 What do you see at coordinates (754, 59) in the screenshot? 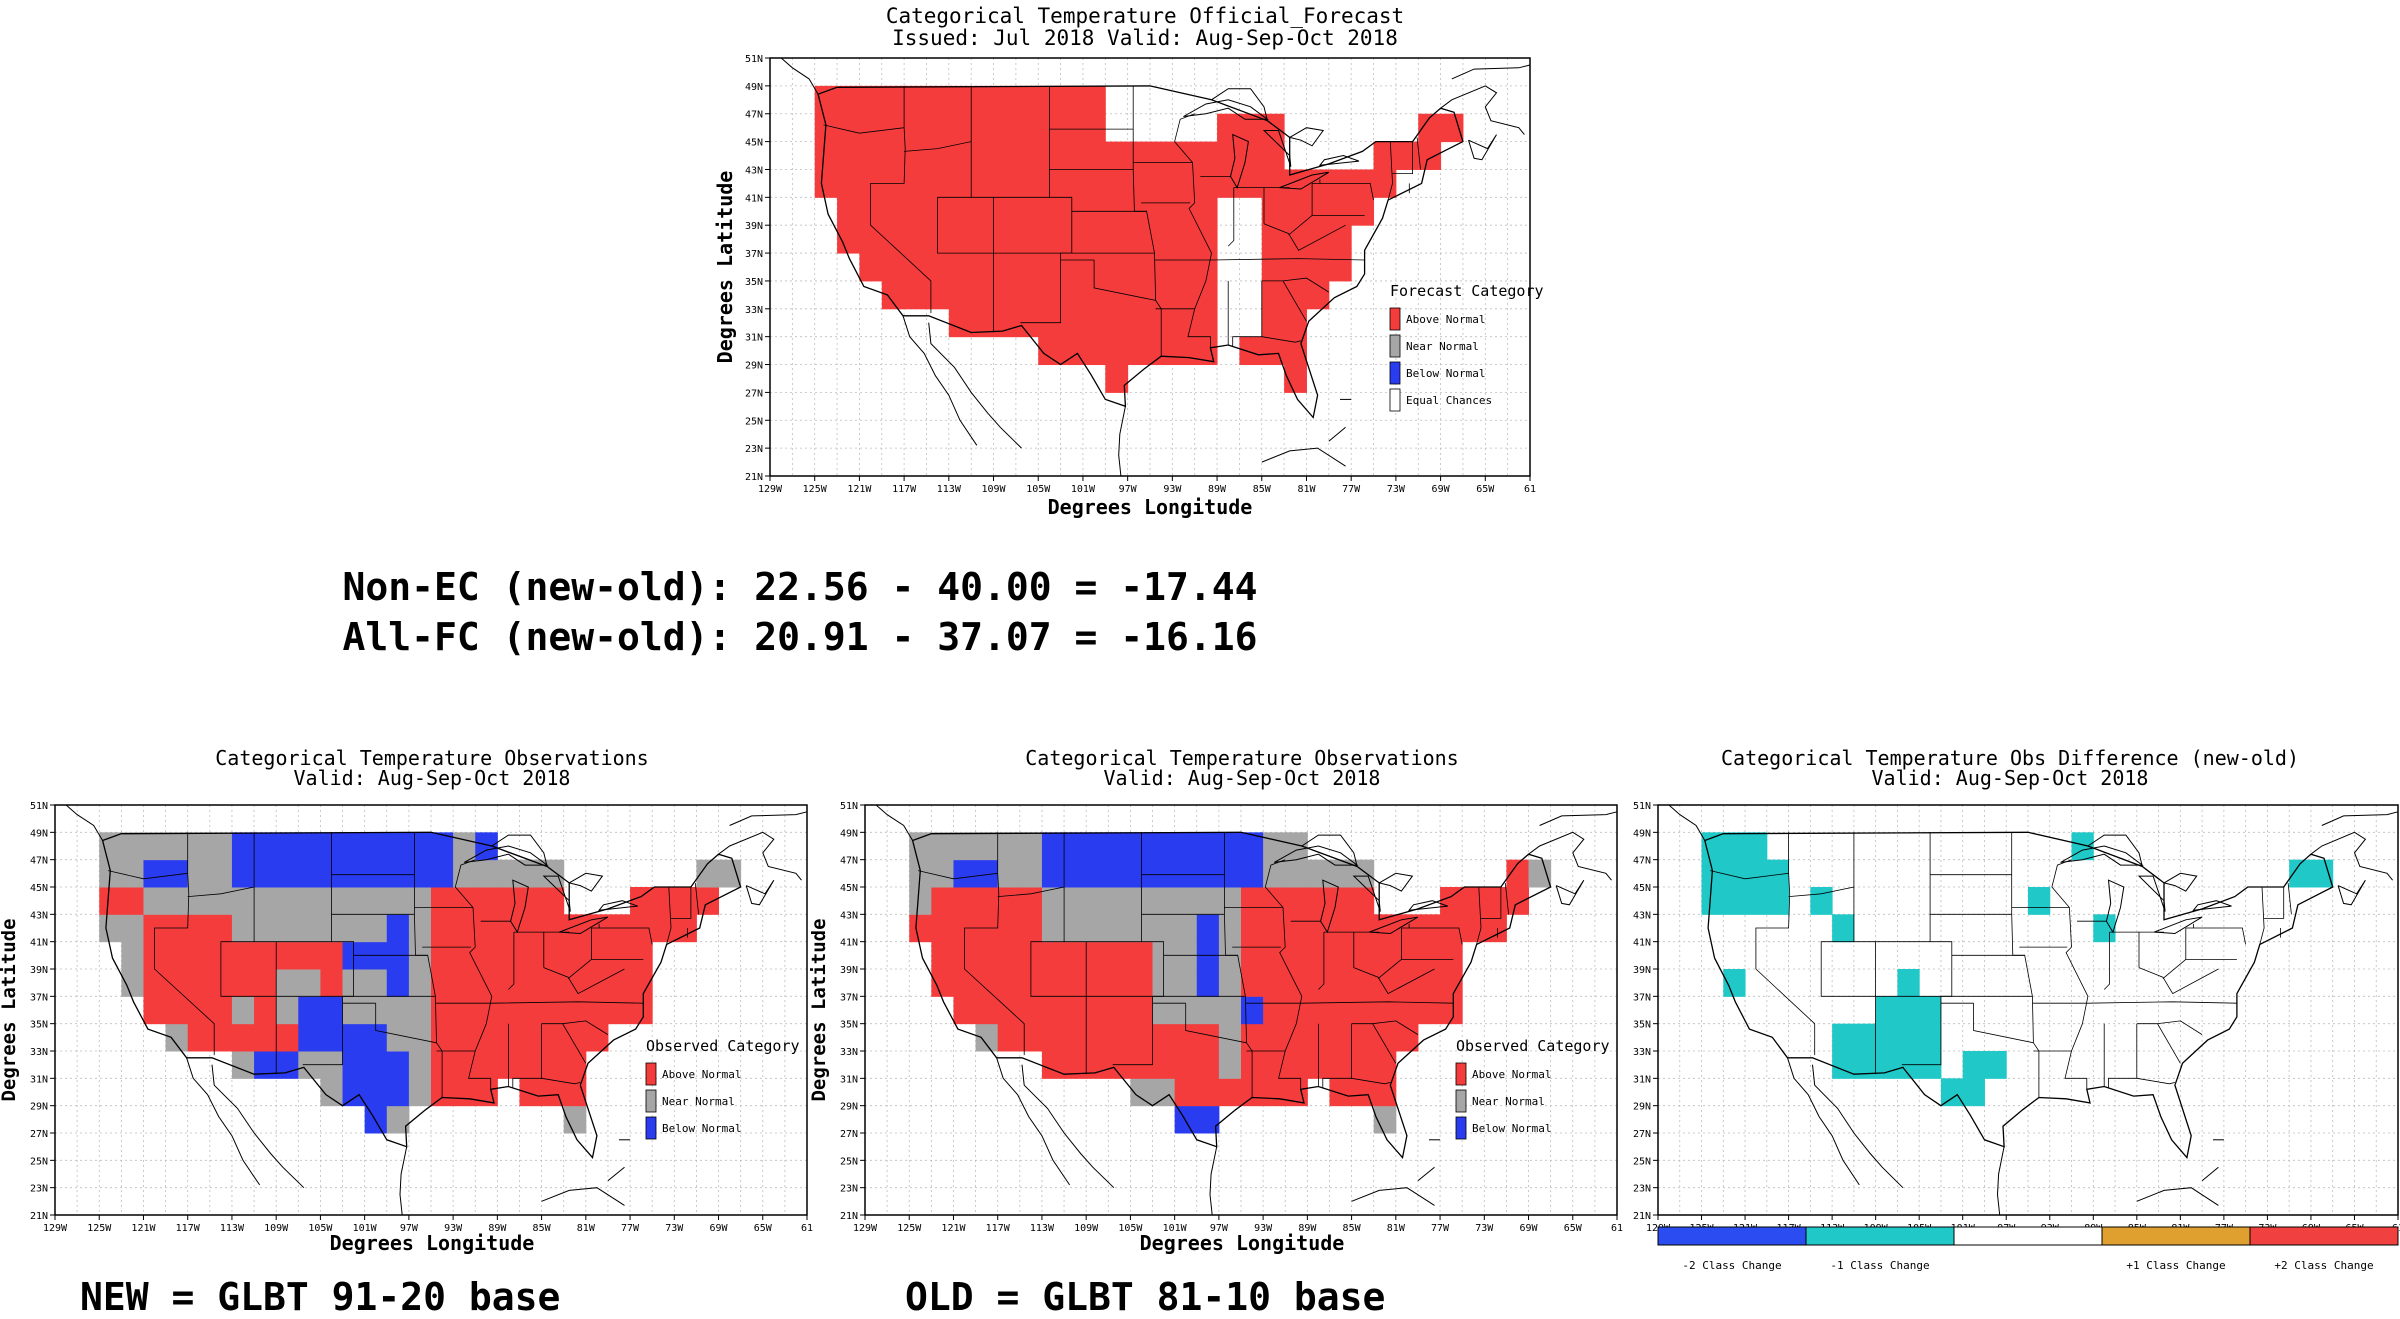
I see `lat-tick-label: 51N` at bounding box center [754, 59].